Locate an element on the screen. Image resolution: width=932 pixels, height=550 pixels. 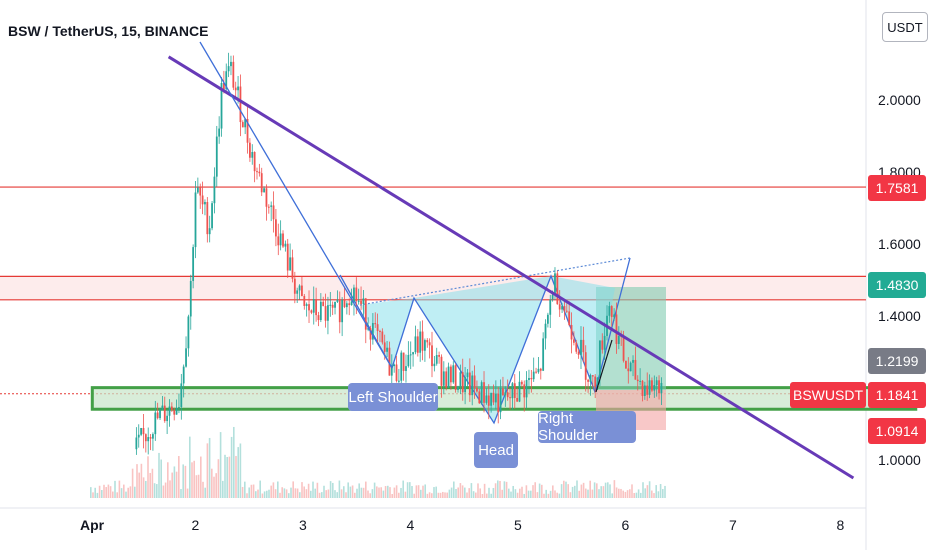
entry-arrow is located at coordinates (604, 366).